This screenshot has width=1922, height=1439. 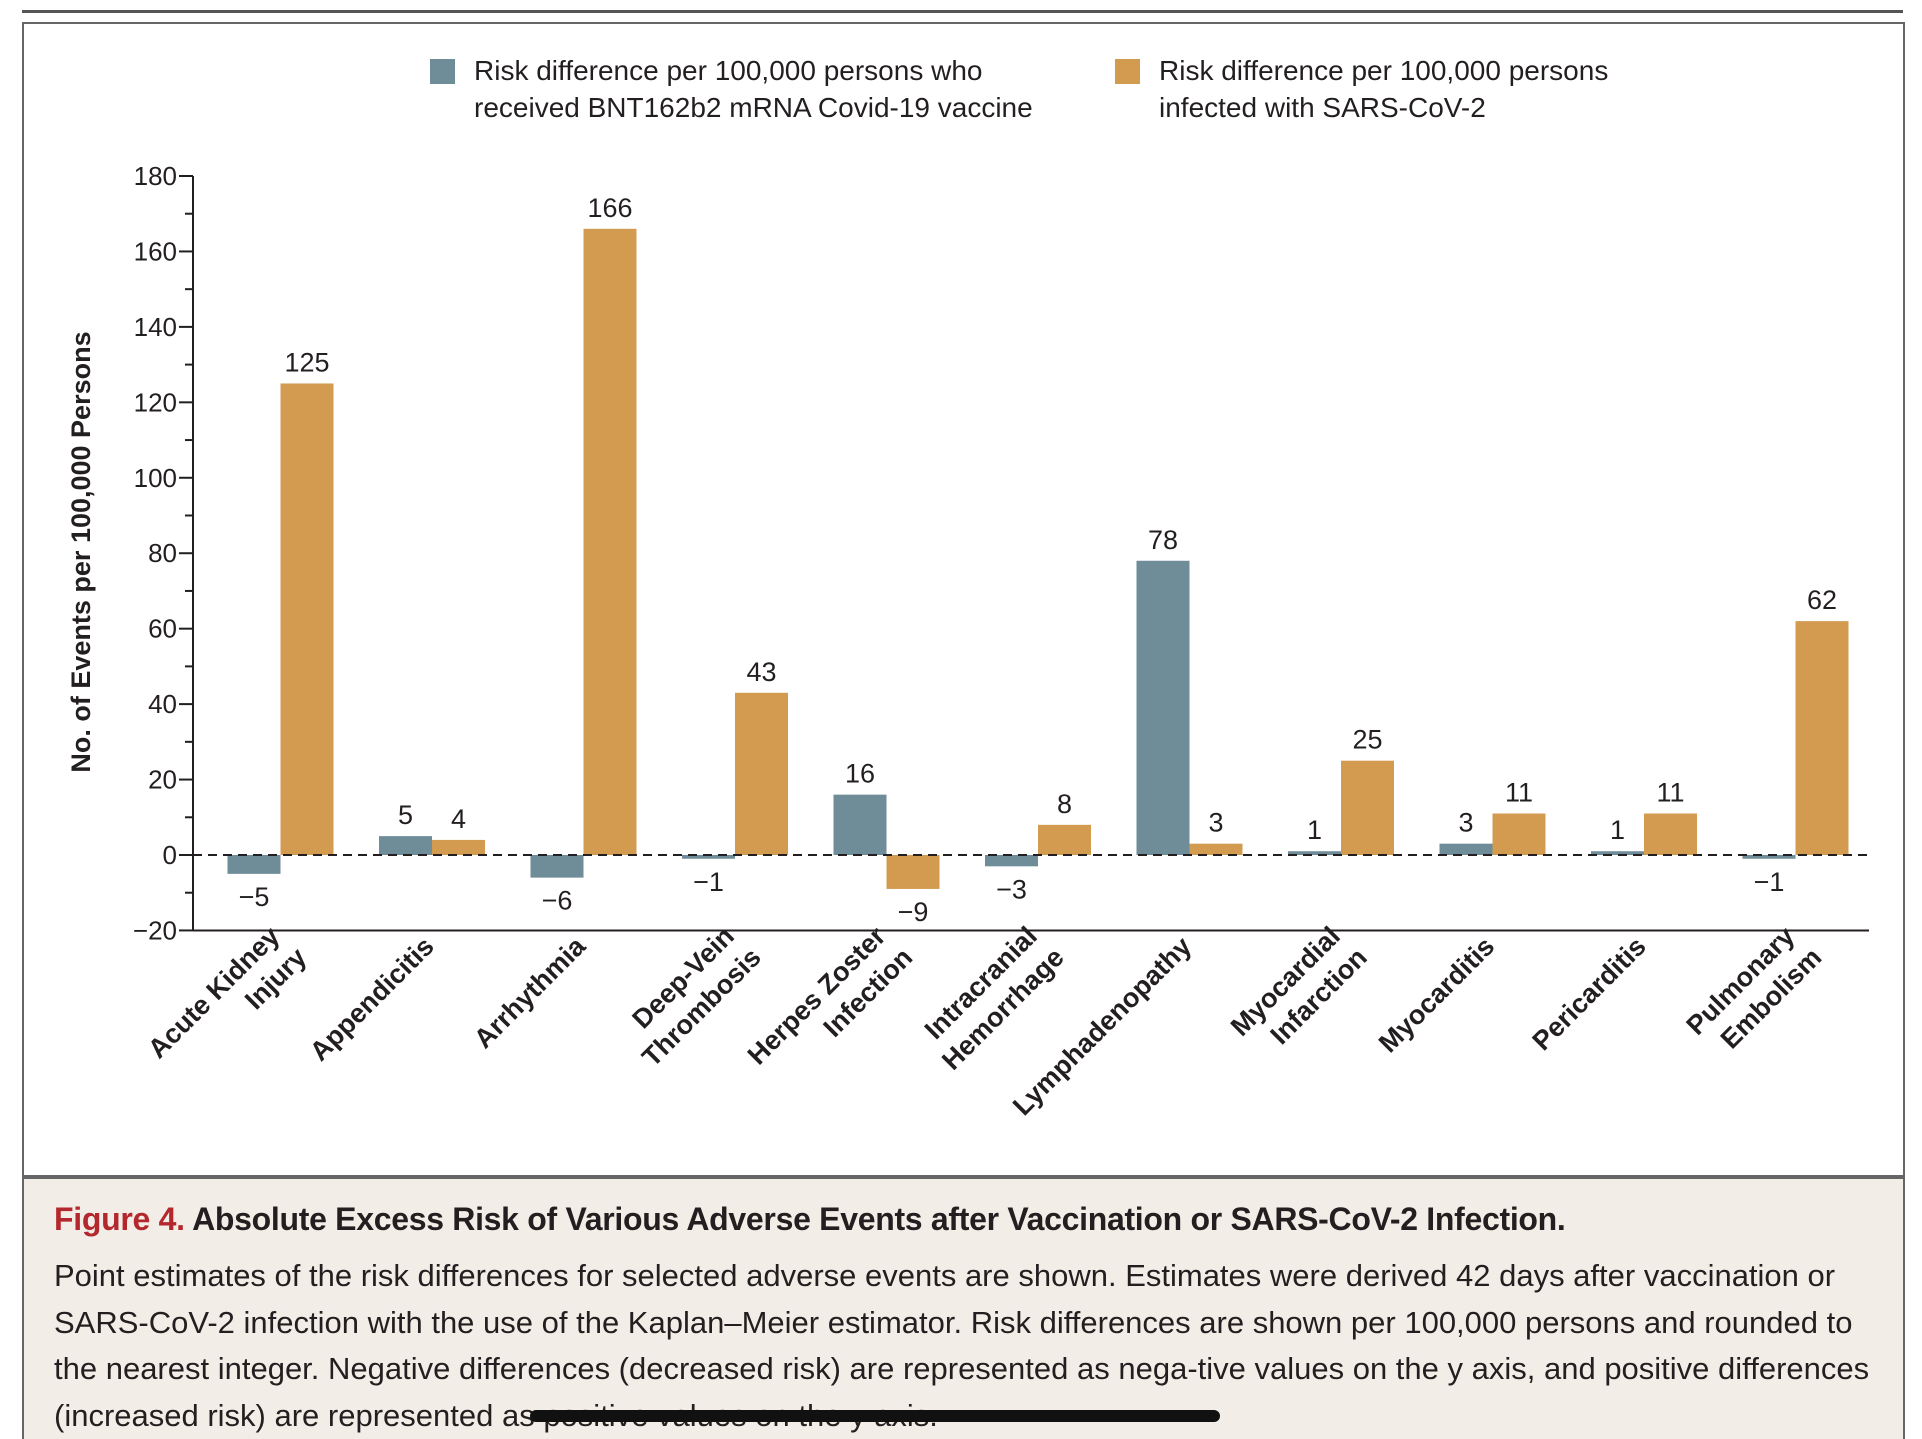 I want to click on category-label: Myocarditis, so click(x=1436, y=994).